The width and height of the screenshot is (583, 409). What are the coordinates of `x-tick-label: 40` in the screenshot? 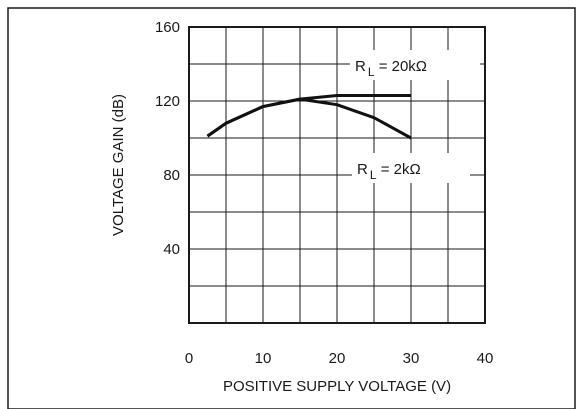 It's located at (485, 358).